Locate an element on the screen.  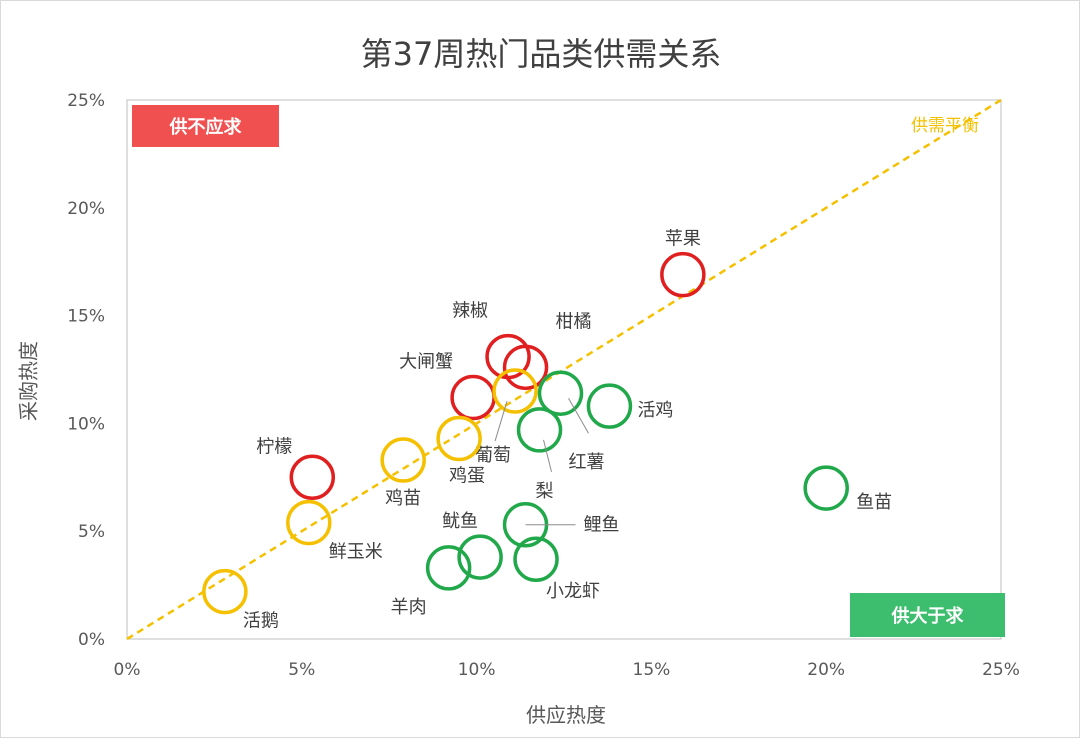
data-point-鸡蛋 is located at coordinates (459, 438).